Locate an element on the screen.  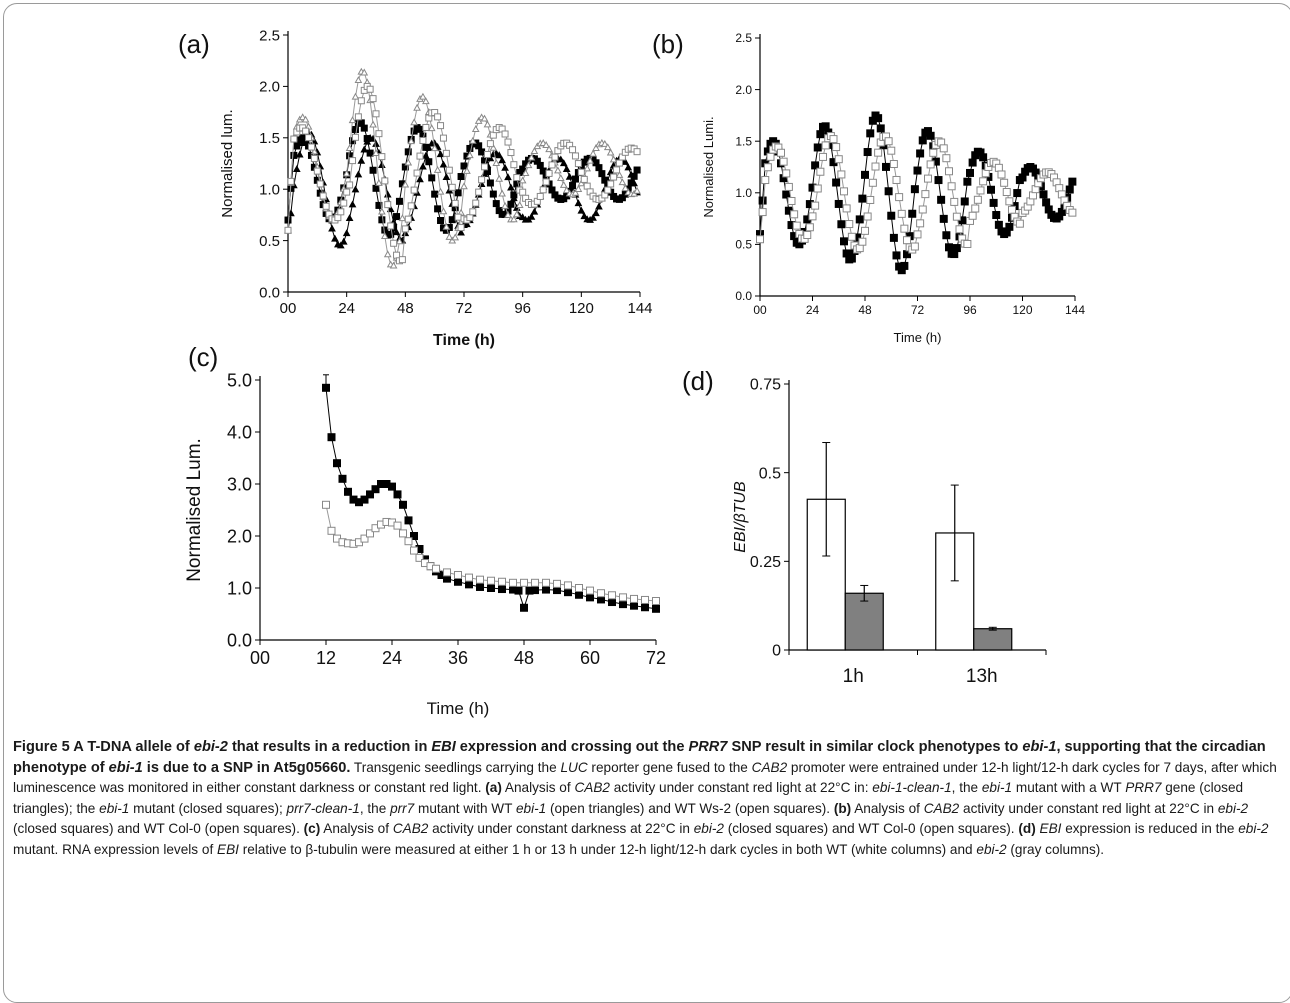
panel-label: (c) is located at coordinates (203, 357).